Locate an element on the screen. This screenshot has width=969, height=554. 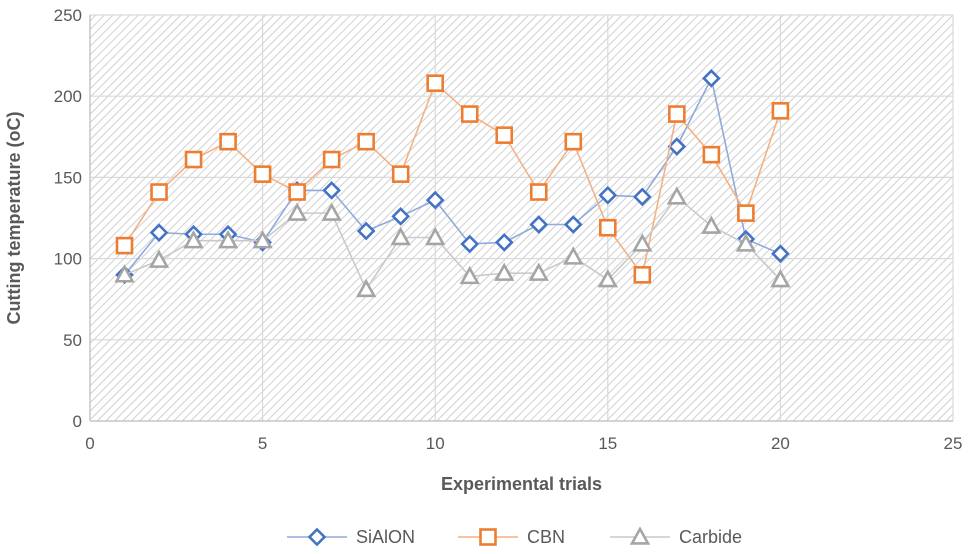
y-tick-label: 0 is located at coordinates (77, 421).